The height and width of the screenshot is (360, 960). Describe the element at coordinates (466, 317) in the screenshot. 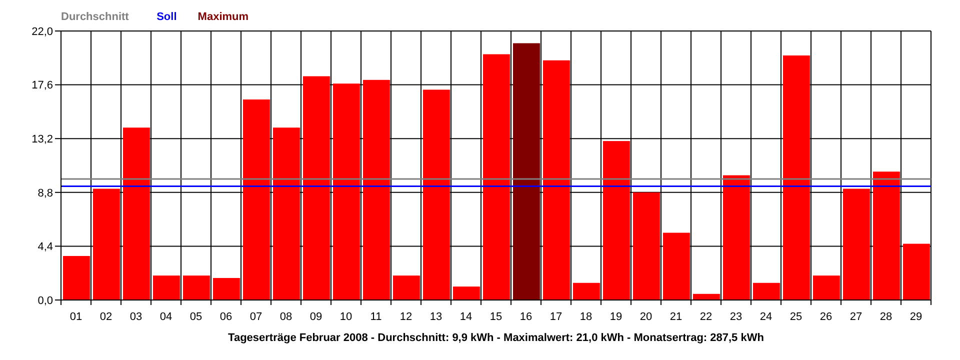

I see `x-tick-label: 14` at that location.